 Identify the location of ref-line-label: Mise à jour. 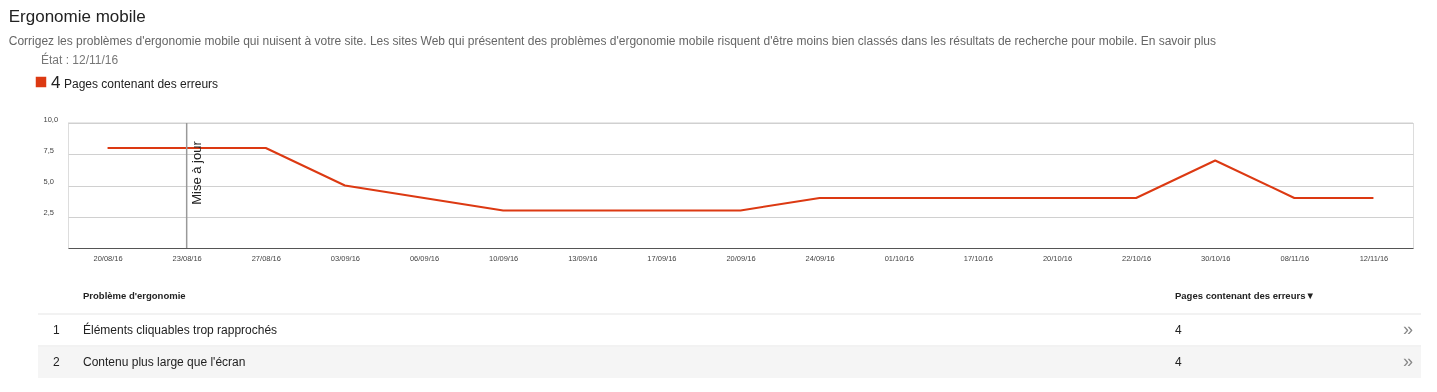
(196, 172).